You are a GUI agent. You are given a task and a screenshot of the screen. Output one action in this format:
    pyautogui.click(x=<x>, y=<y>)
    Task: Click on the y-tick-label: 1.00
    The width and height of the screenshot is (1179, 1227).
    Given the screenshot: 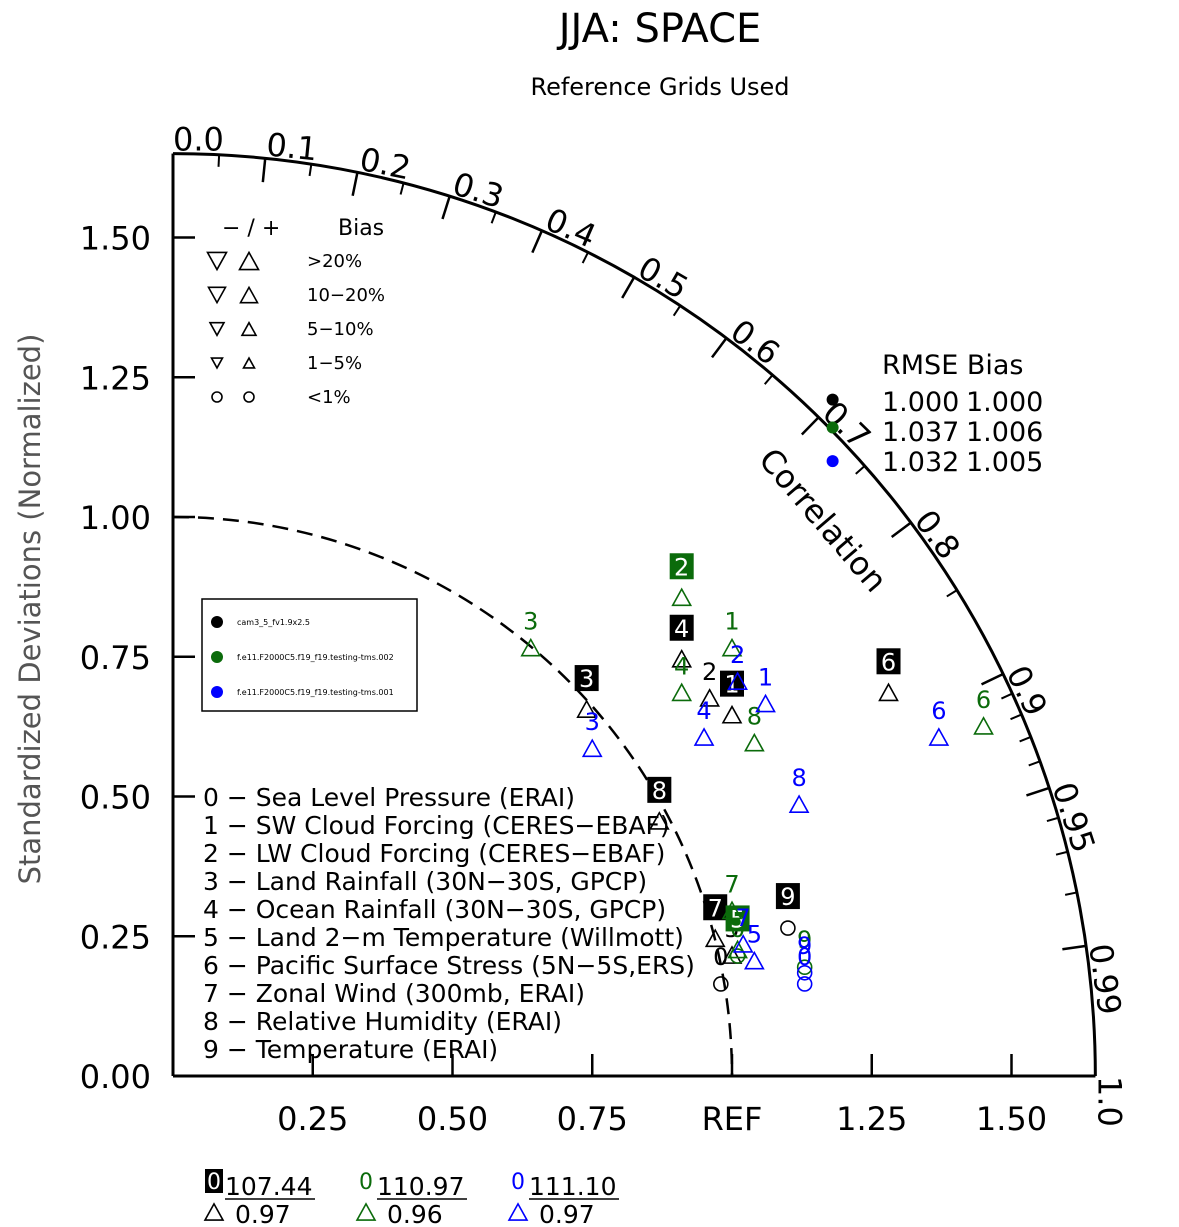 What is the action you would take?
    pyautogui.click(x=115, y=518)
    